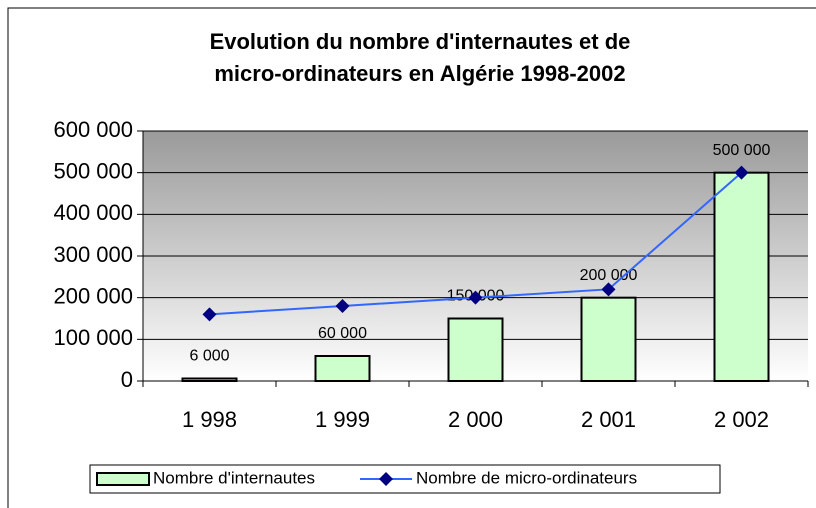  I want to click on y-tick-label: 300 000, so click(93, 254).